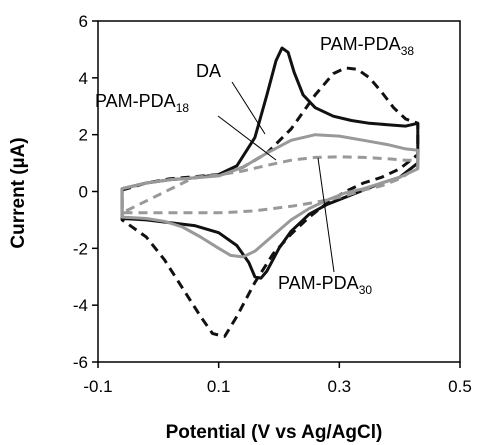  Describe the element at coordinates (80, 248) in the screenshot. I see `y-tick-label: -2` at that location.